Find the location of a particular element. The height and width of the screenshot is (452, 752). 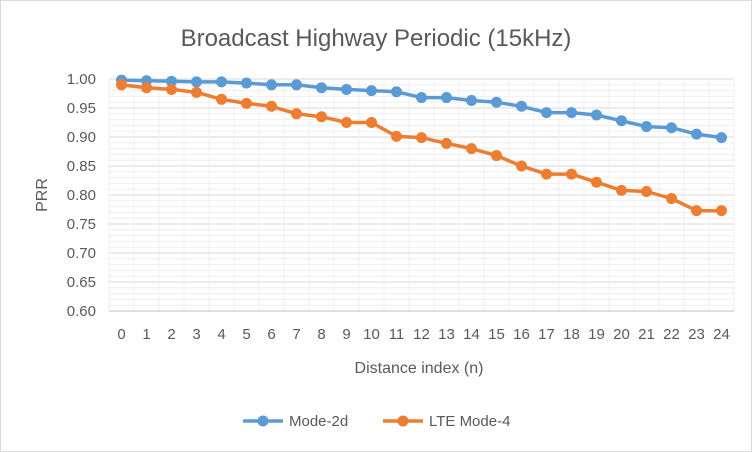

x-tick-label: 1 is located at coordinates (146, 334).